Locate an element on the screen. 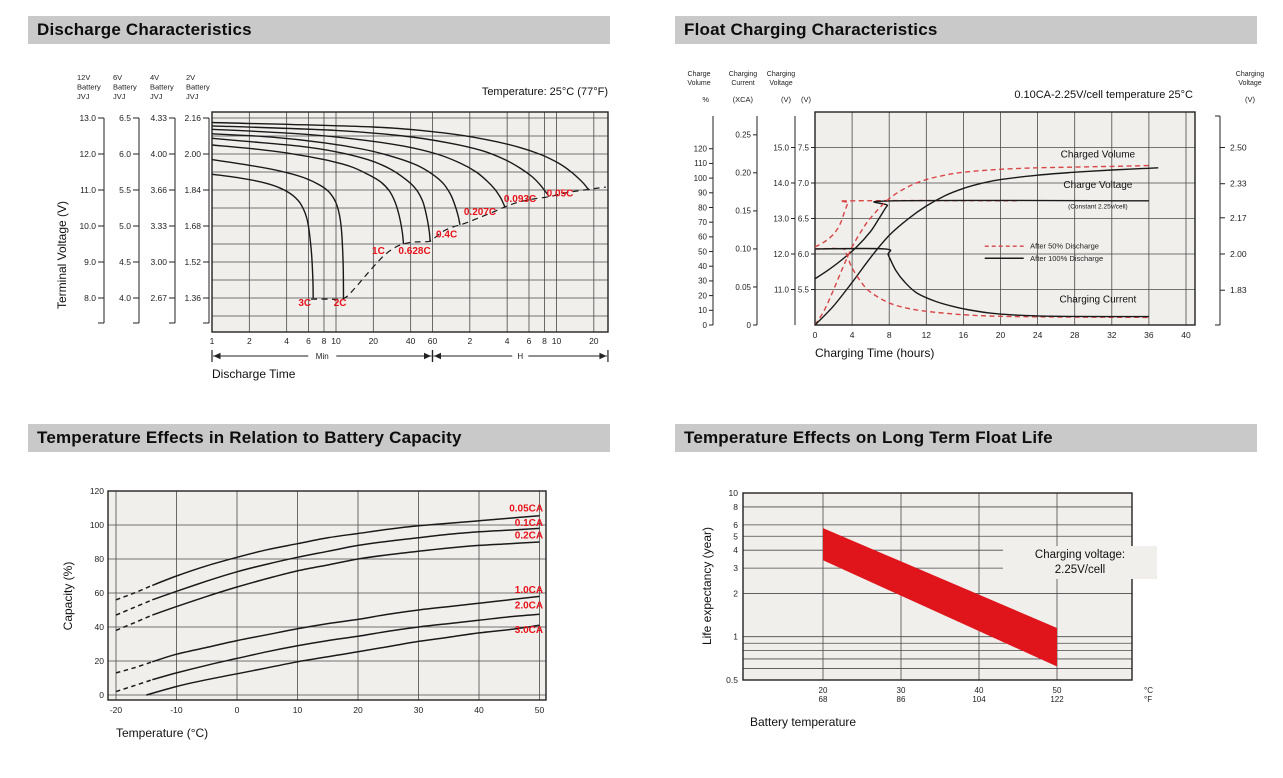  ruler-tick-label: 6.5 is located at coordinates (804, 218).